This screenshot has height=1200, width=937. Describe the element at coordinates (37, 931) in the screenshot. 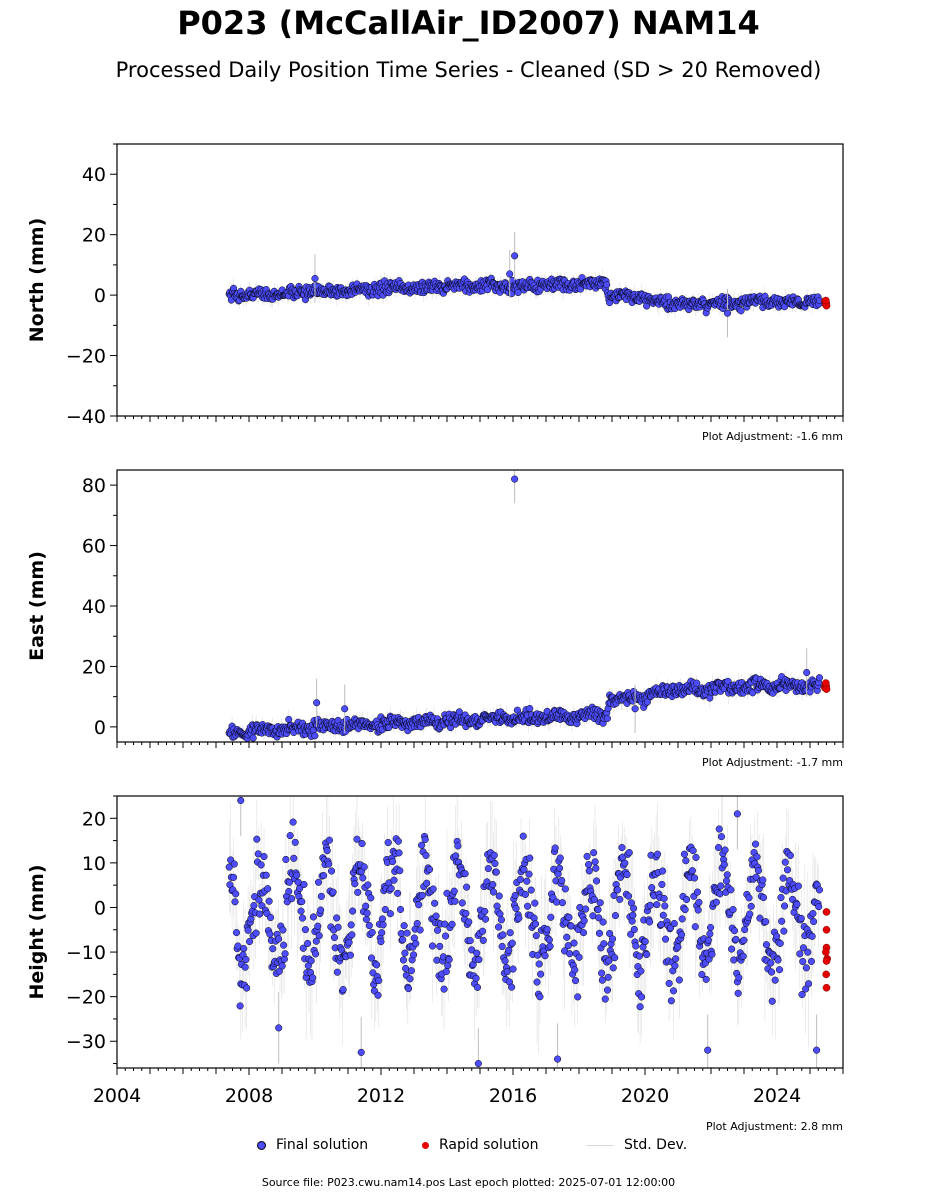

I see `y-axis-label: Height (mm)` at that location.